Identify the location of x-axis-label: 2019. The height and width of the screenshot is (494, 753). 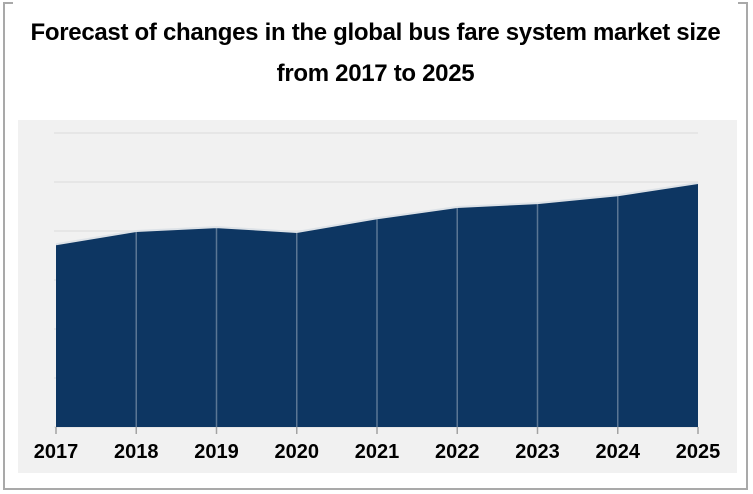
(216, 452).